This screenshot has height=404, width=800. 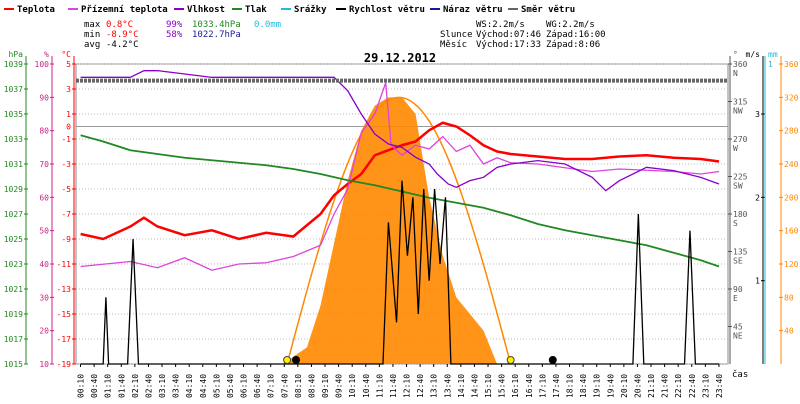 What do you see at coordinates (447, 386) in the screenshot?
I see `x-tick-label: 13:40` at bounding box center [447, 386].